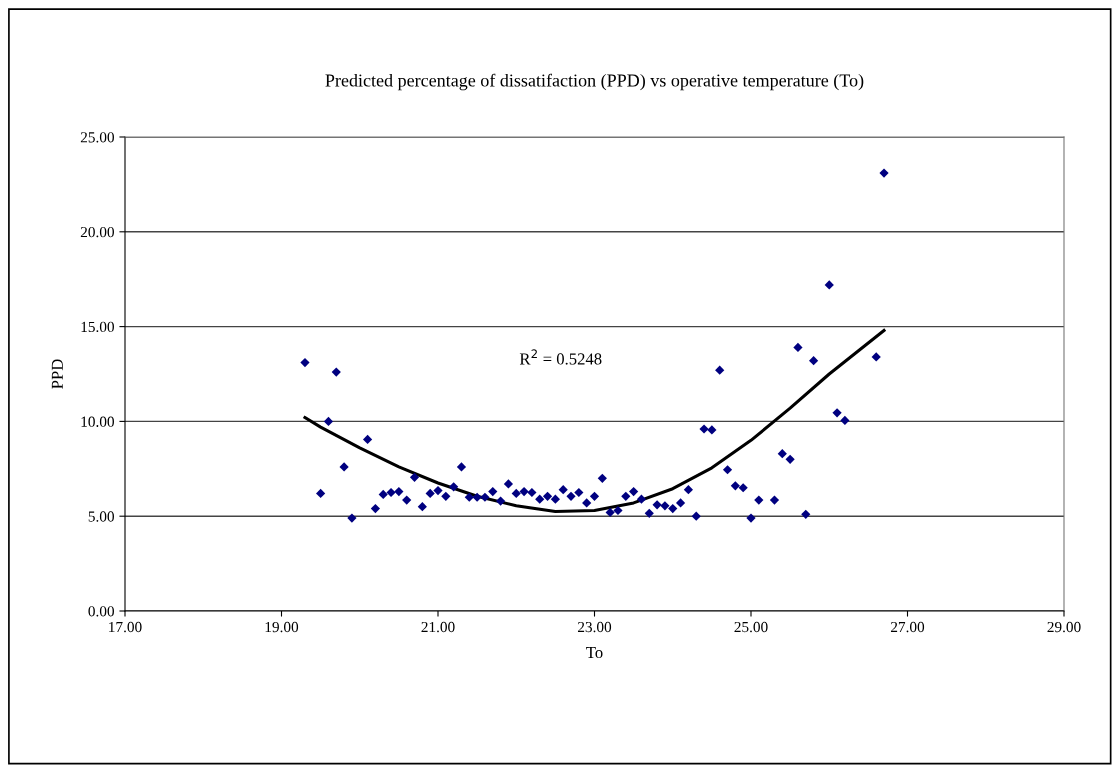 The height and width of the screenshot is (766, 1114). Describe the element at coordinates (101, 611) in the screenshot. I see `y-tick-label: 0.00` at that location.